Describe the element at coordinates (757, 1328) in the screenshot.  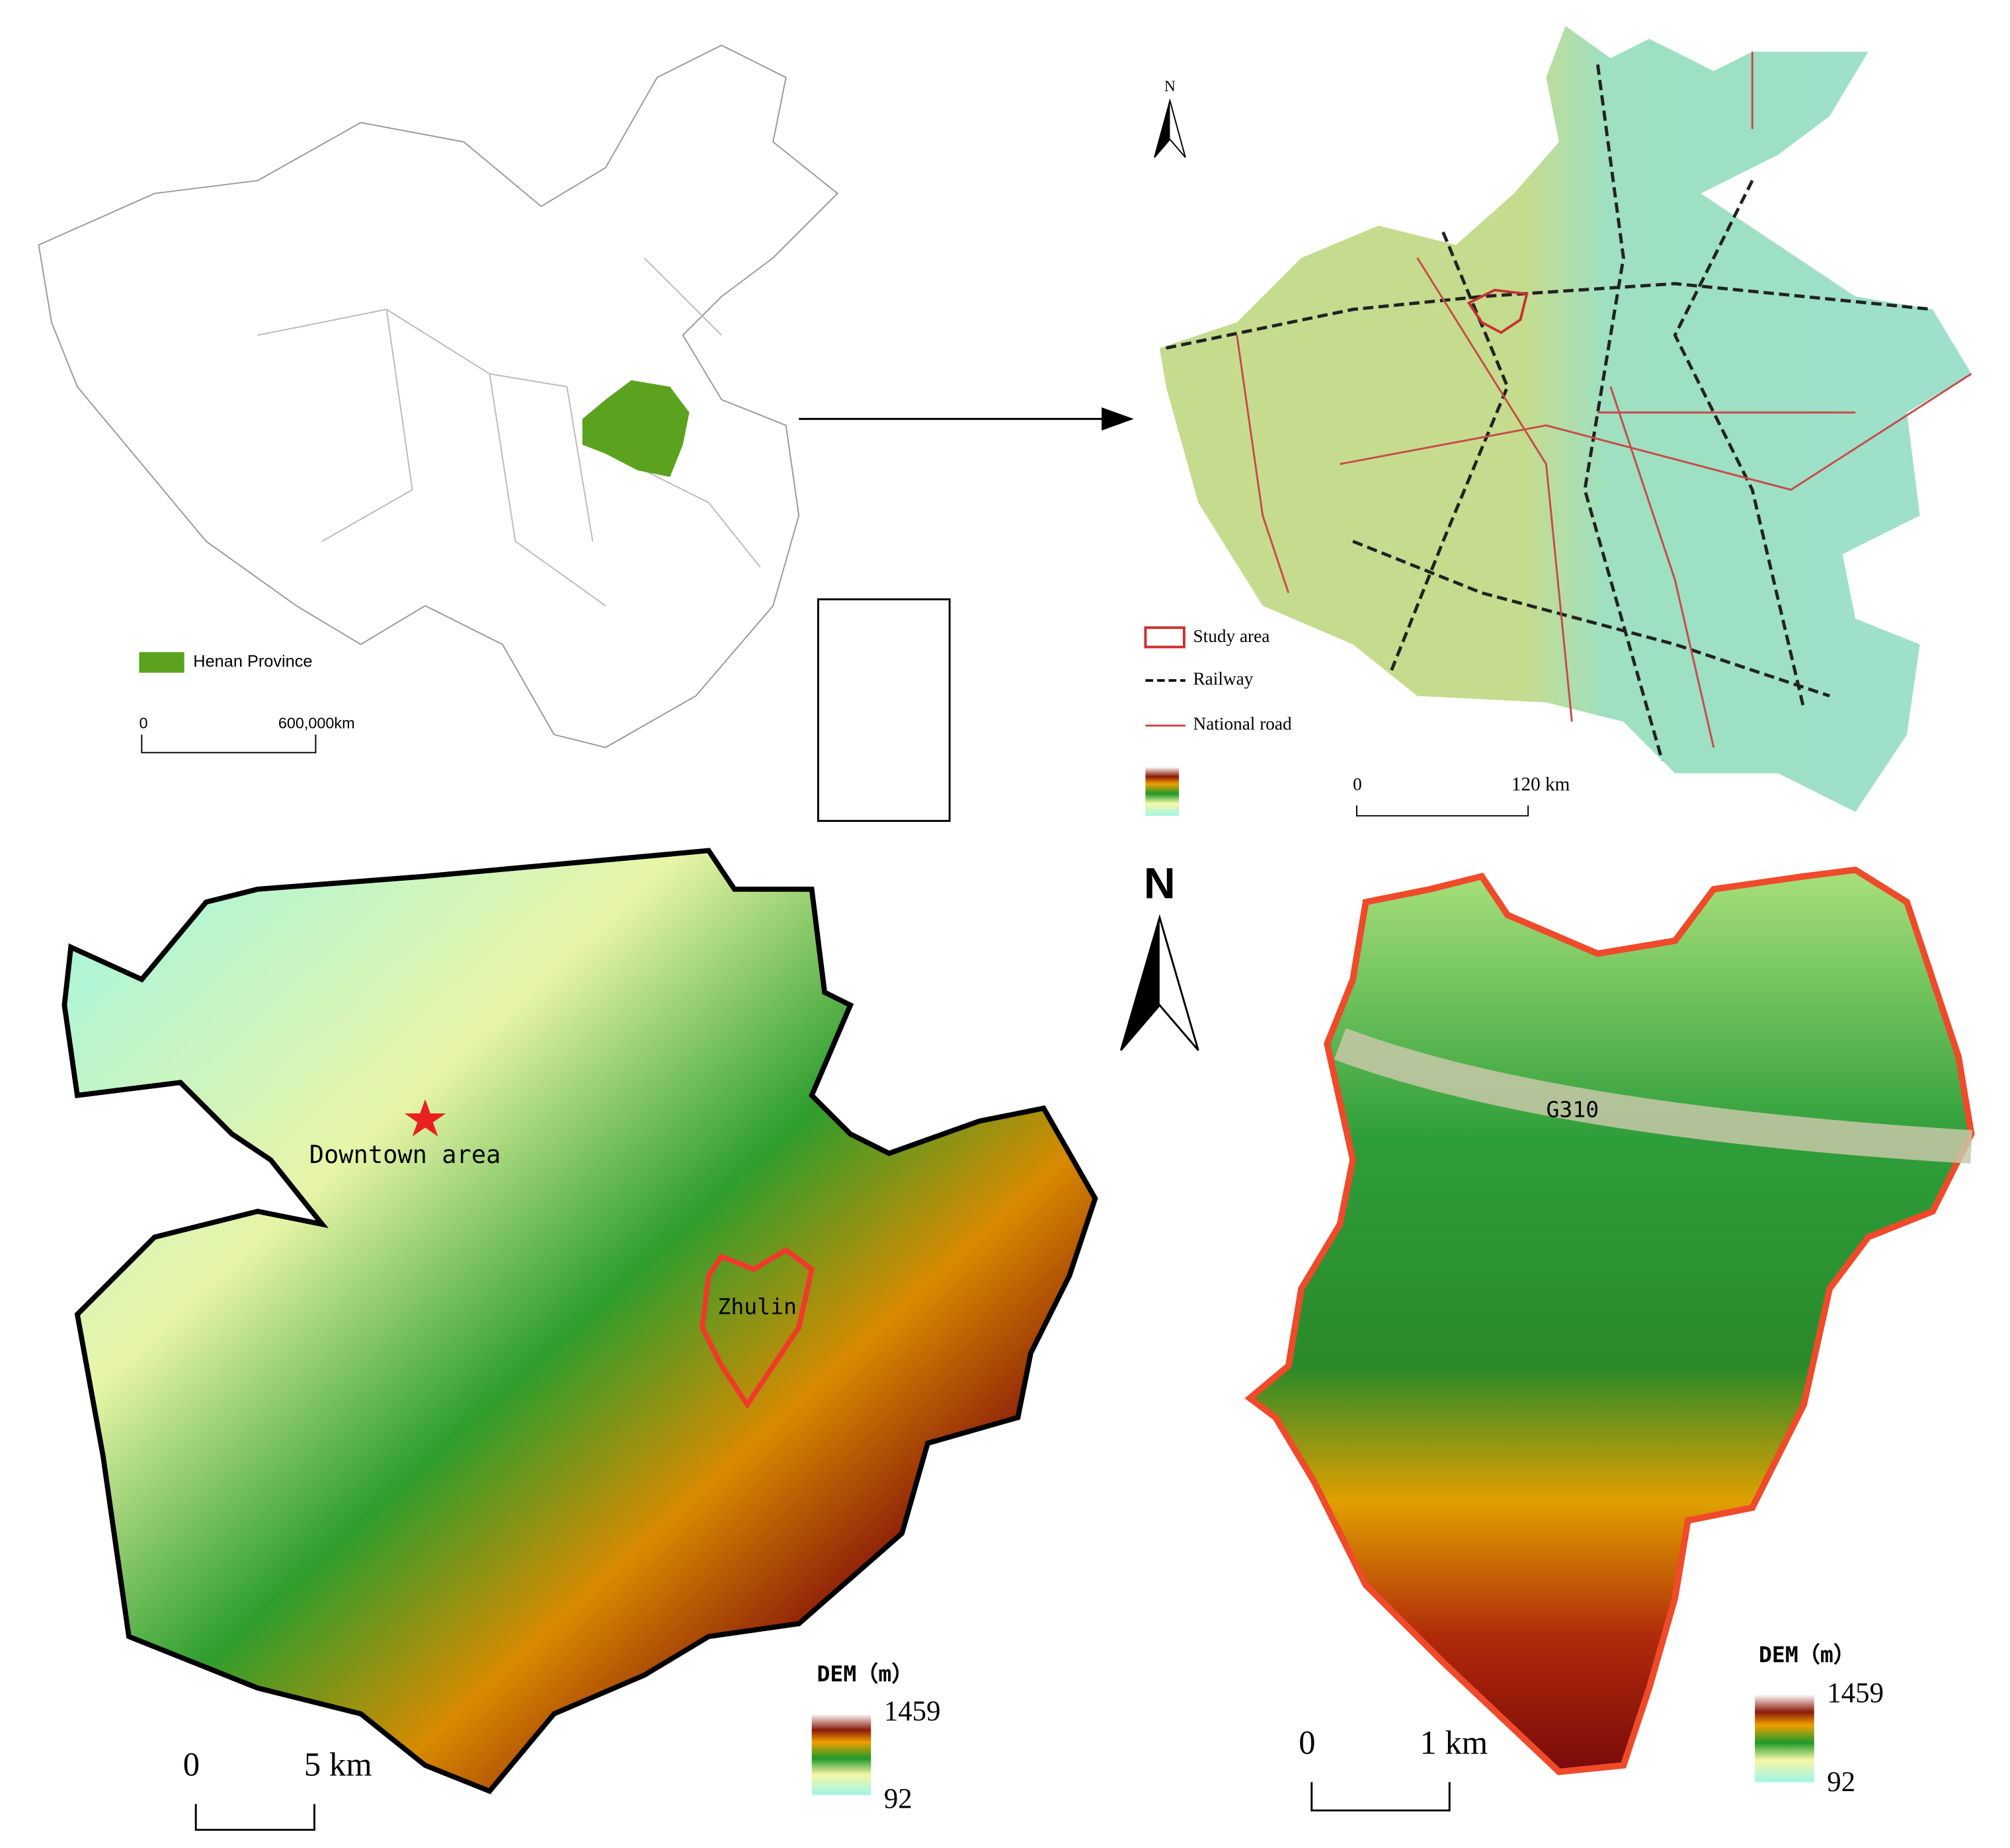
I see `zhulin-outline` at that location.